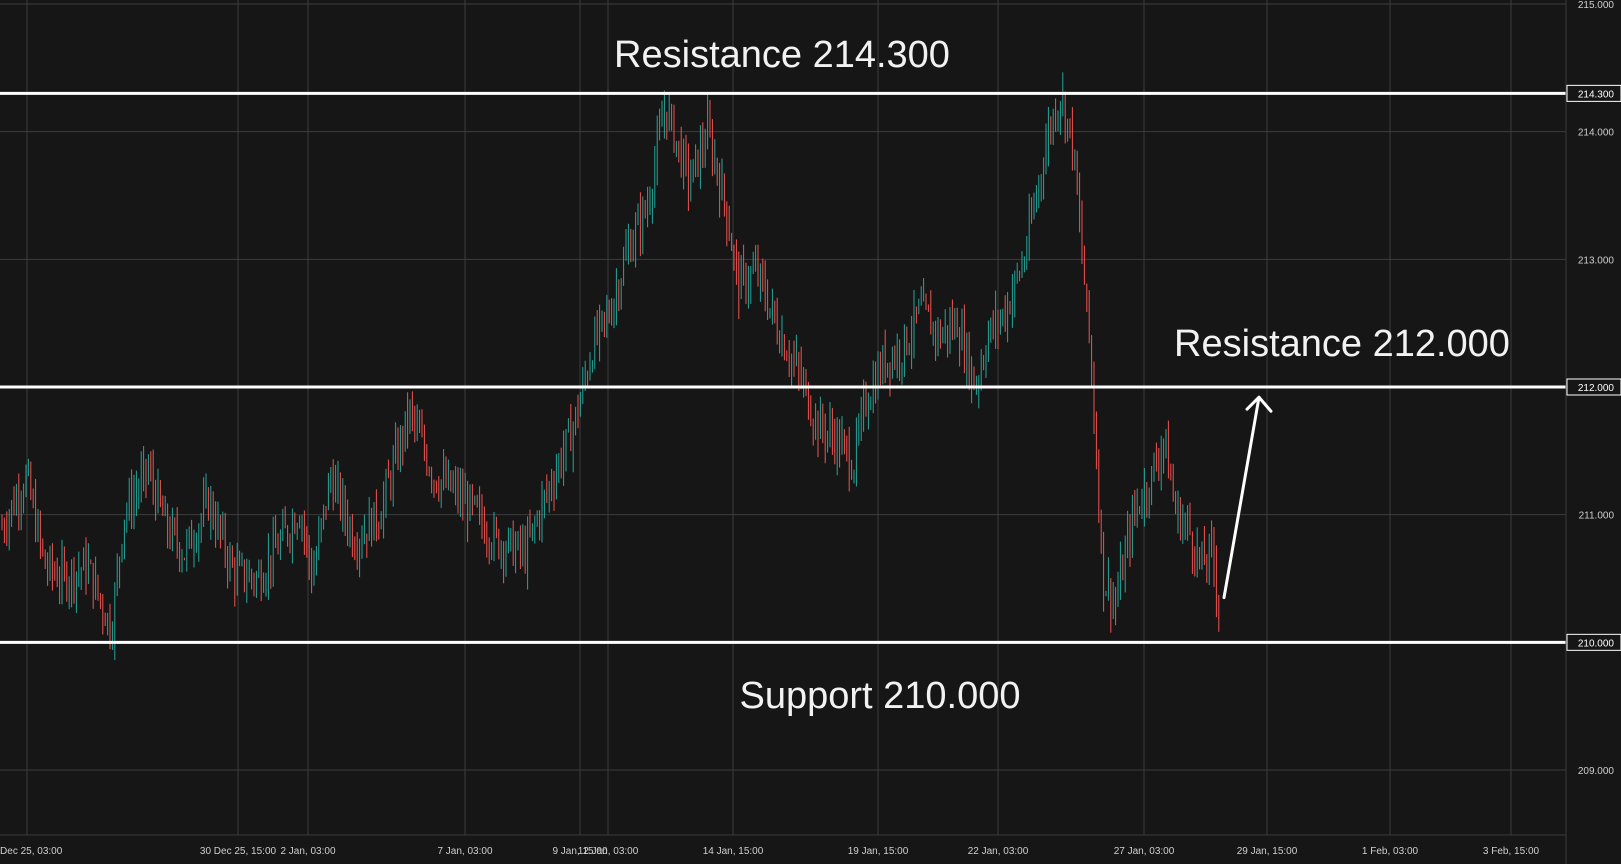 The image size is (1621, 864). I want to click on level-label-1: 212.000, so click(1596, 388).